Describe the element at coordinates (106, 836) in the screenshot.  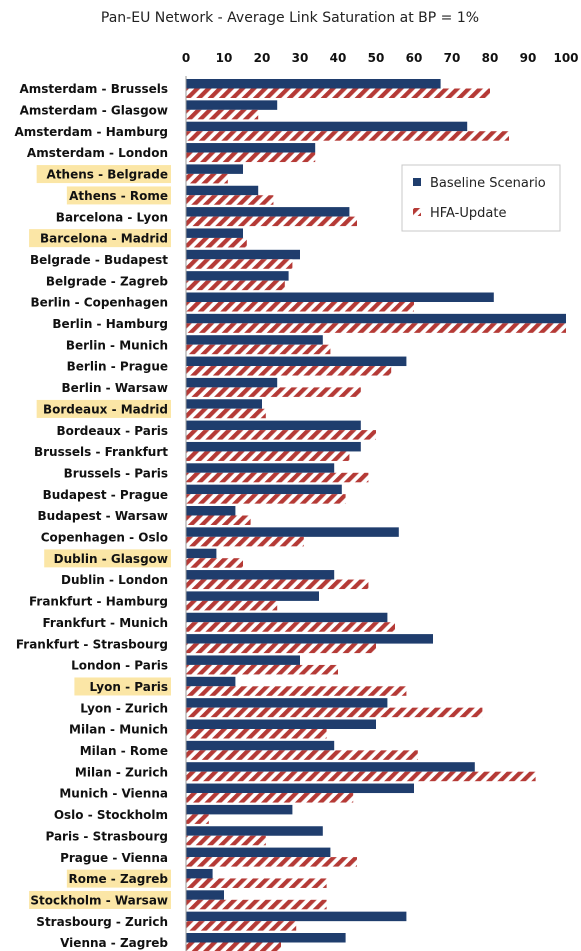
I see `category-label: Paris - Strasbourg` at that location.